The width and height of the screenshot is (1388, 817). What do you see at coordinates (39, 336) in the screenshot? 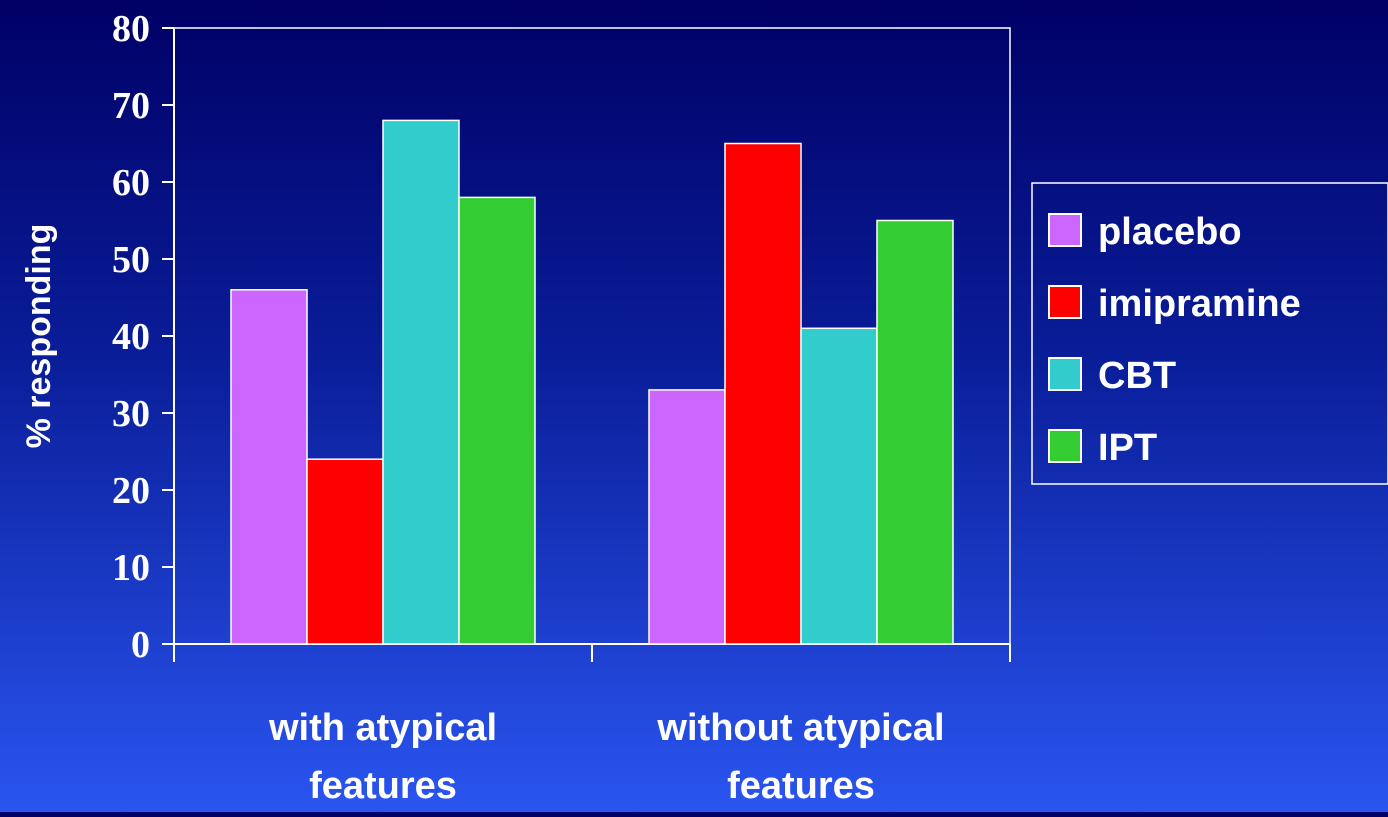
I see `y-axis-title: % responding` at bounding box center [39, 336].